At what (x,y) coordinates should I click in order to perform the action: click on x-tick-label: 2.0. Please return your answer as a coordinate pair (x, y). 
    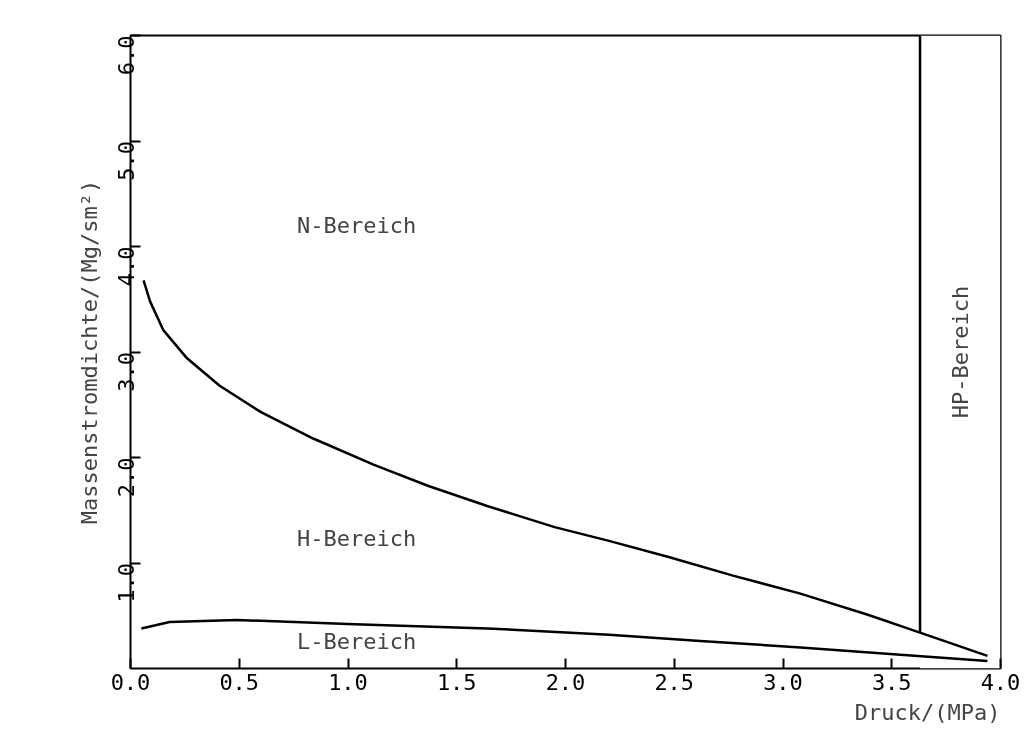
    Looking at the image, I should click on (565, 682).